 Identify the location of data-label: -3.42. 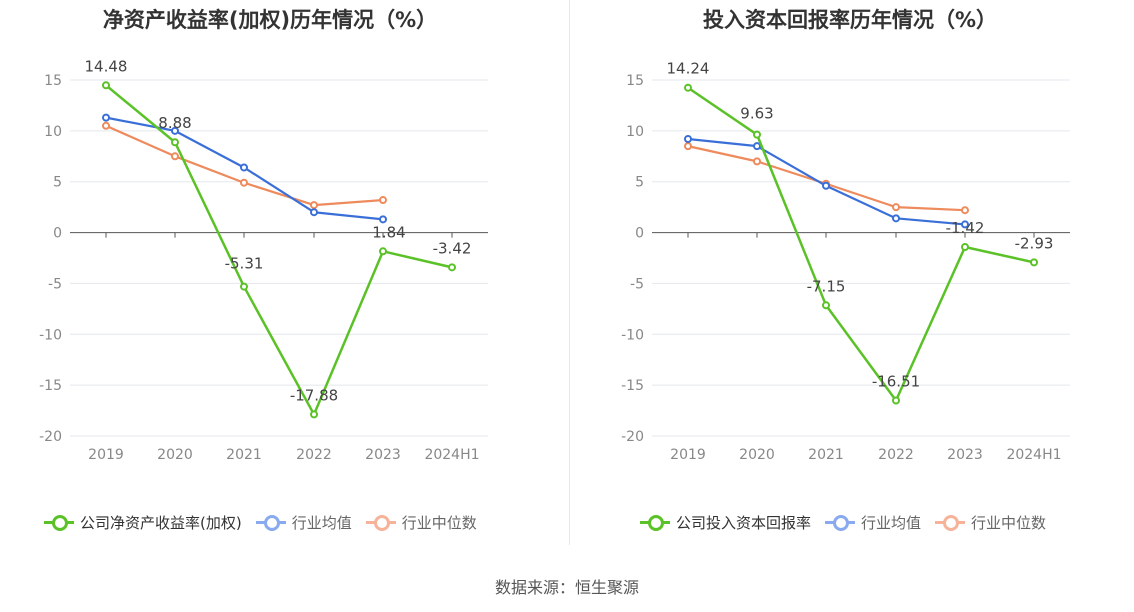
(452, 248).